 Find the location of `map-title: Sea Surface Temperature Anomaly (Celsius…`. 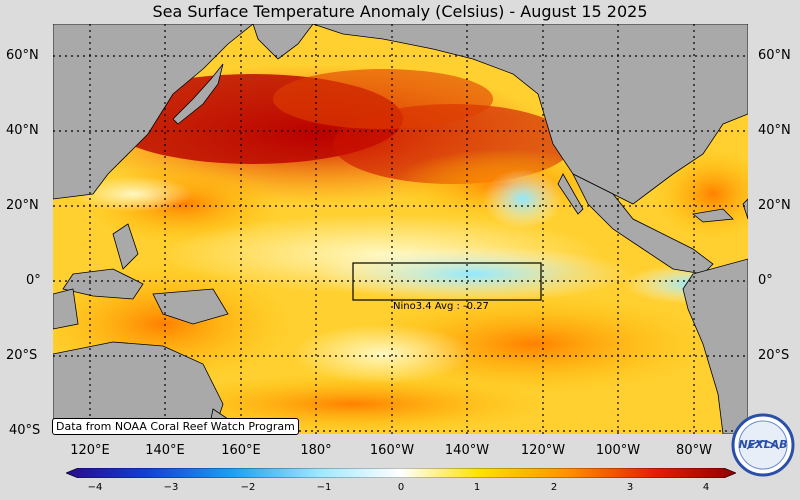

map-title: Sea Surface Temperature Anomaly (Celsius… is located at coordinates (400, 11).